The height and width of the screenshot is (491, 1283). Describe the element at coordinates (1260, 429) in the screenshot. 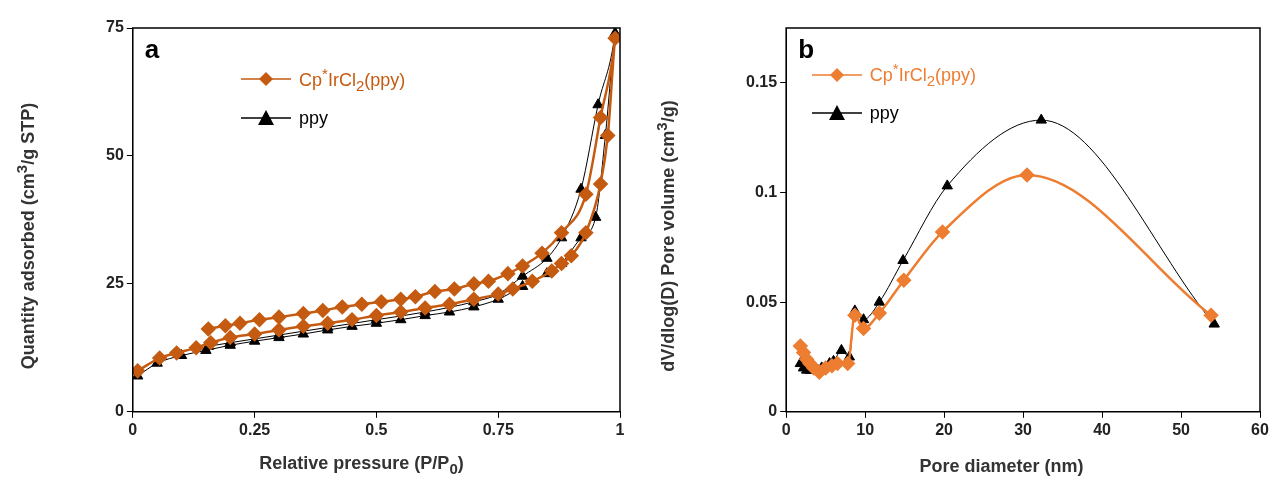

I see `x-tick-label: 60` at that location.